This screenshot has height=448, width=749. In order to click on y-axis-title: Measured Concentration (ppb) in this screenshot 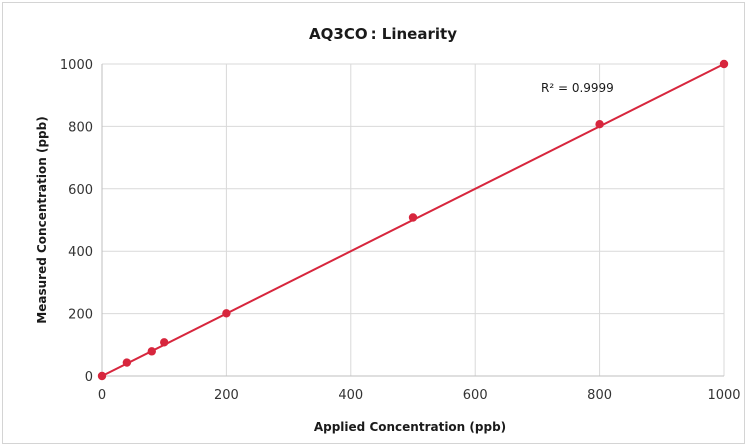, I will do `click(42, 219)`.